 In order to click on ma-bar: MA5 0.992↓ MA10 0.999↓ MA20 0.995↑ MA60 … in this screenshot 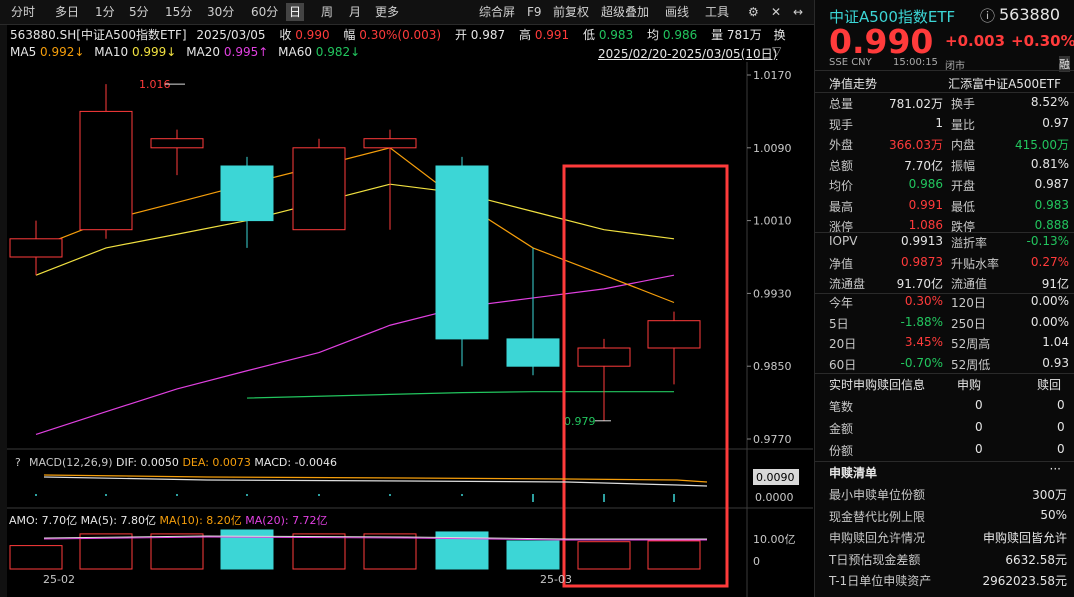, I will do `click(185, 52)`.